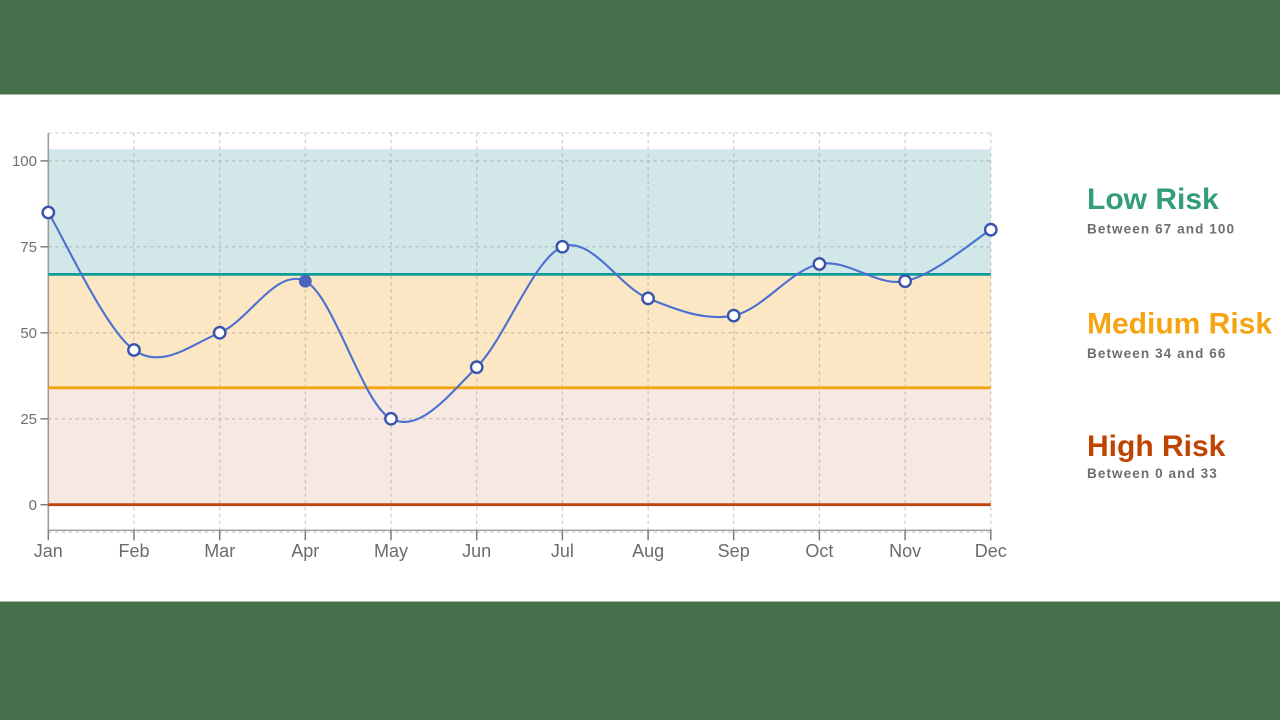 The width and height of the screenshot is (1280, 720). What do you see at coordinates (1156, 446) in the screenshot?
I see `svg-text: High Risk` at bounding box center [1156, 446].